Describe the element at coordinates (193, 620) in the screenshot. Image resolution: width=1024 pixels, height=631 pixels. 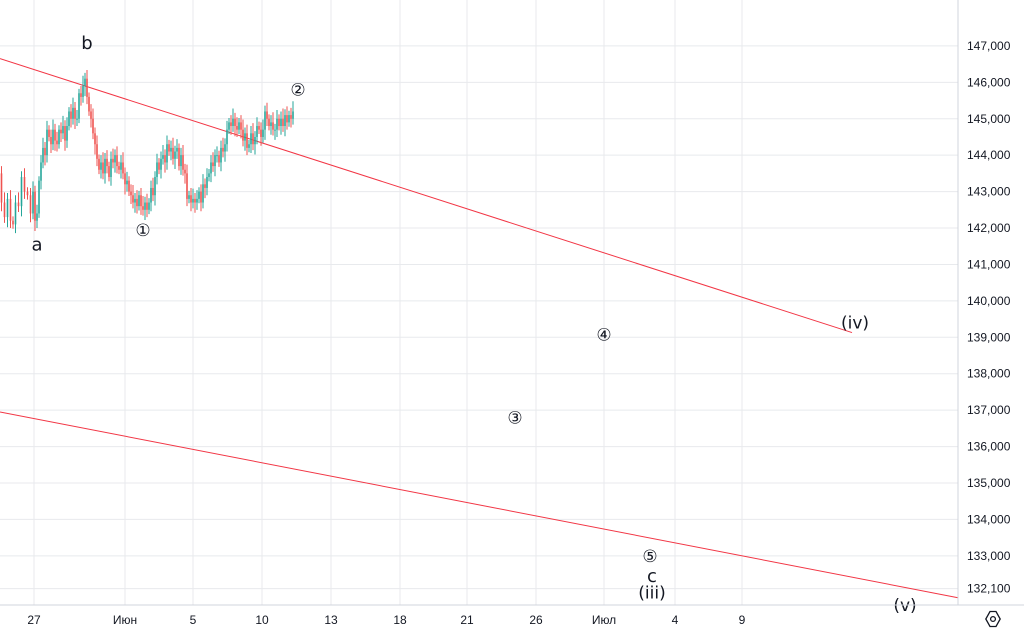
I see `x-tick-label: 5` at that location.